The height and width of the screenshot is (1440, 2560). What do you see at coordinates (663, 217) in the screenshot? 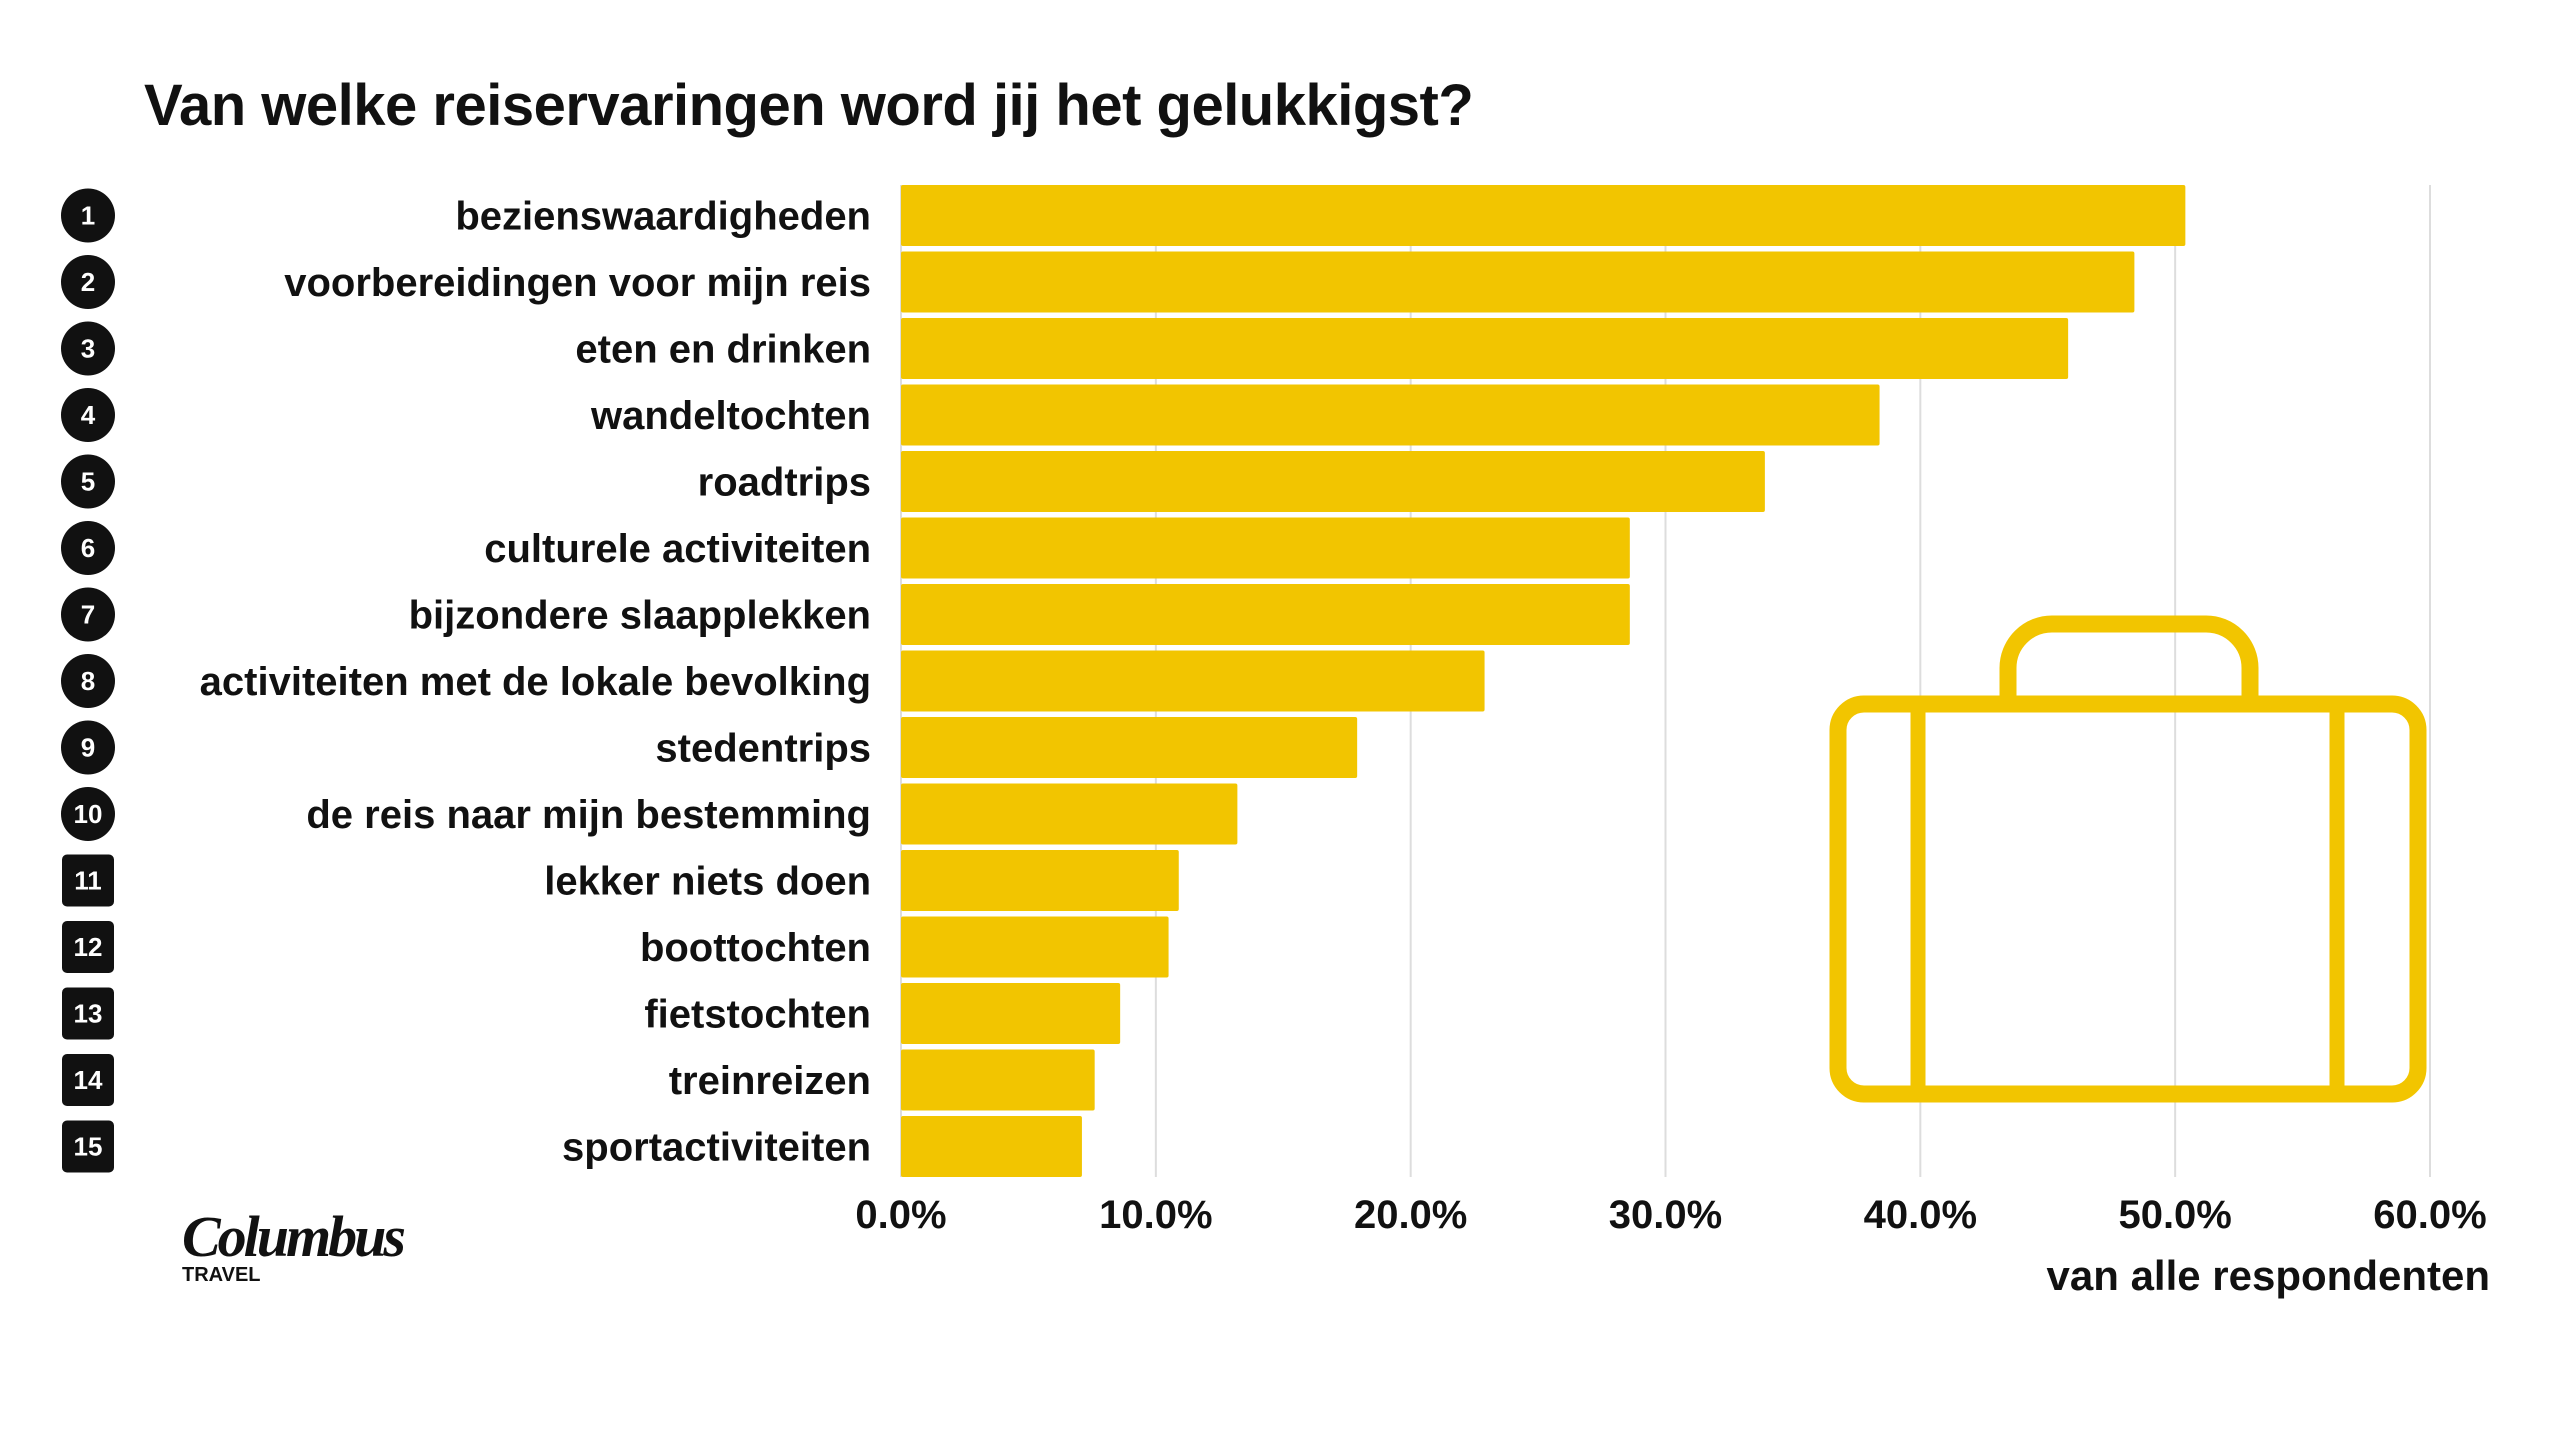
I see `category-label: bezienswaardigheden` at bounding box center [663, 217].